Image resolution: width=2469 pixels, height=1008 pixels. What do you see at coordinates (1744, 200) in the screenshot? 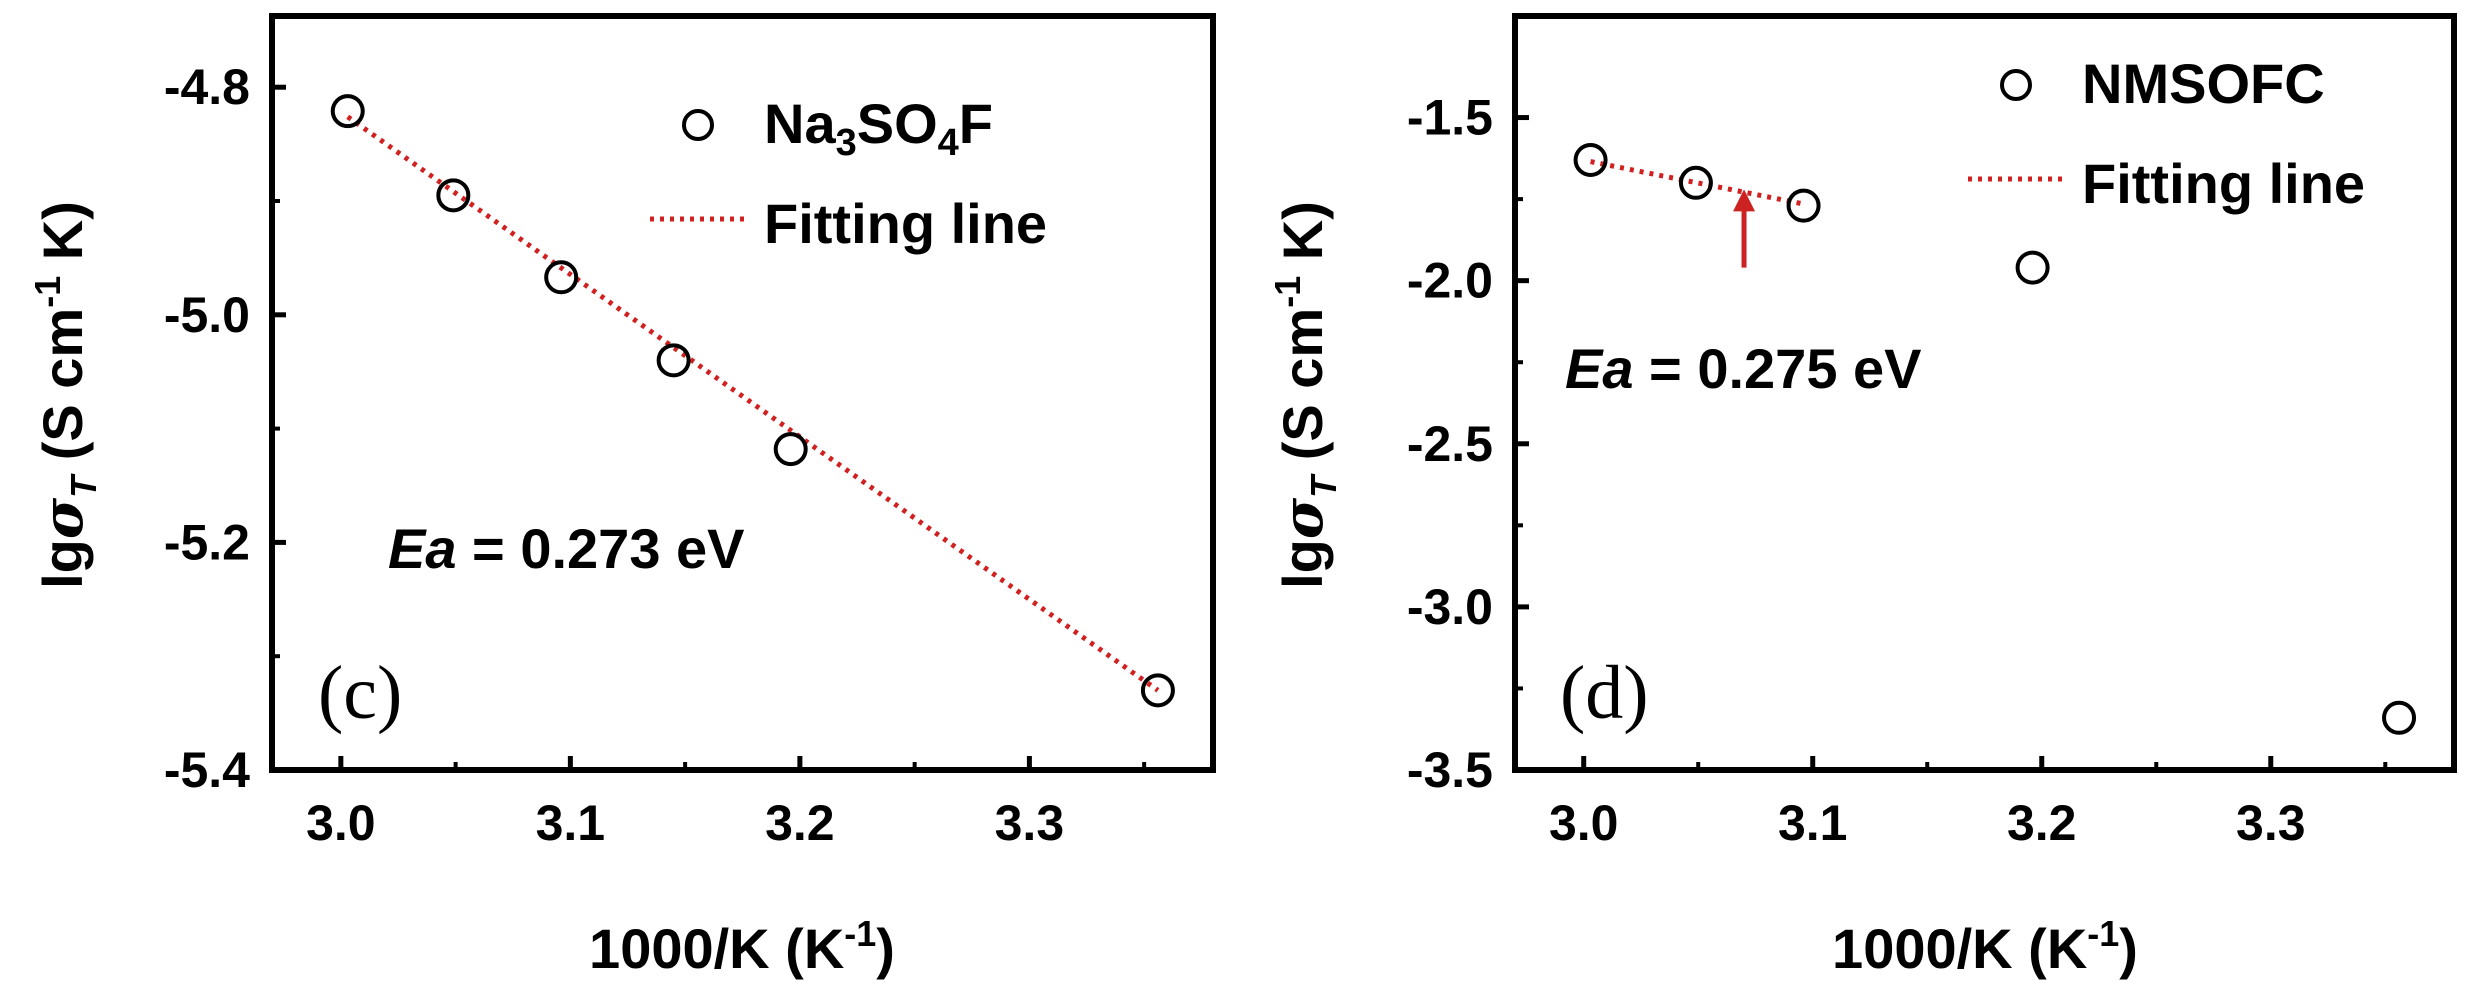
I see `arrow-head` at bounding box center [1744, 200].